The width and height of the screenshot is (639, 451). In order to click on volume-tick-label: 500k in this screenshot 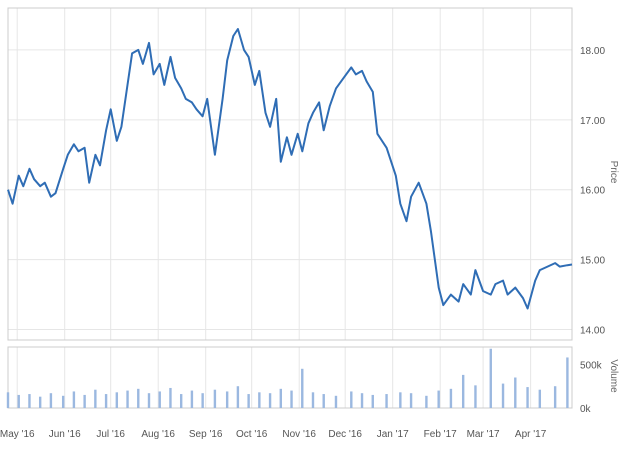, I will do `click(591, 365)`.